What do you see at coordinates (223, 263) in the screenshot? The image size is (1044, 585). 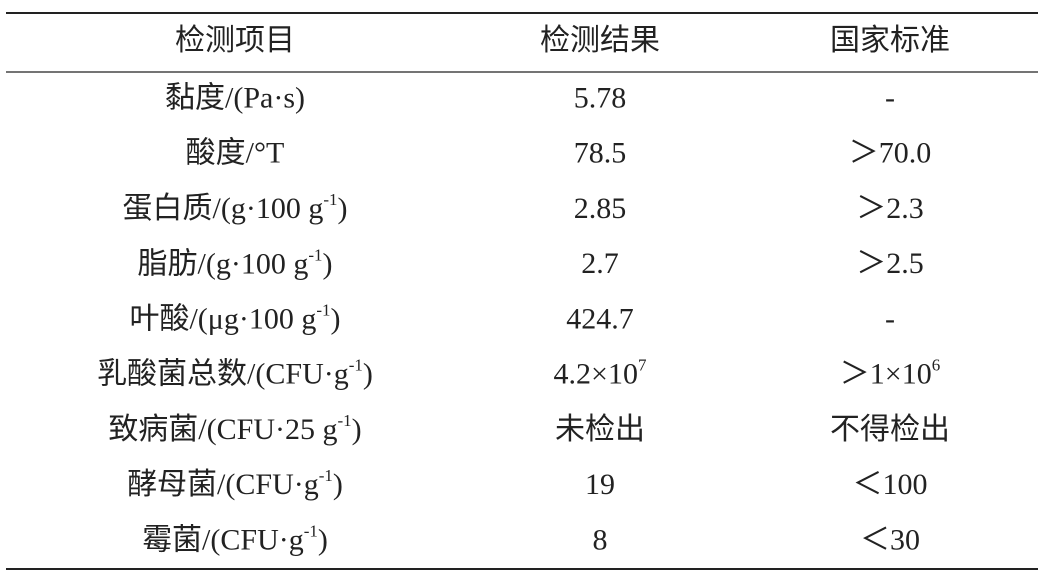 I see `cell-text: 脂肪/(g·100 g` at bounding box center [223, 263].